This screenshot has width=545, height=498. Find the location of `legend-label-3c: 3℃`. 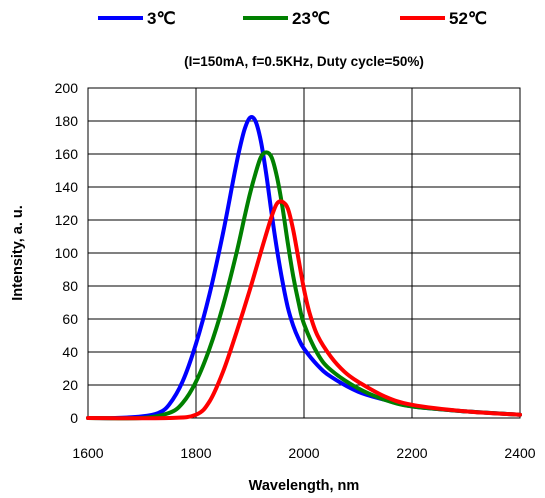

legend-label-3c: 3℃ is located at coordinates (161, 18).